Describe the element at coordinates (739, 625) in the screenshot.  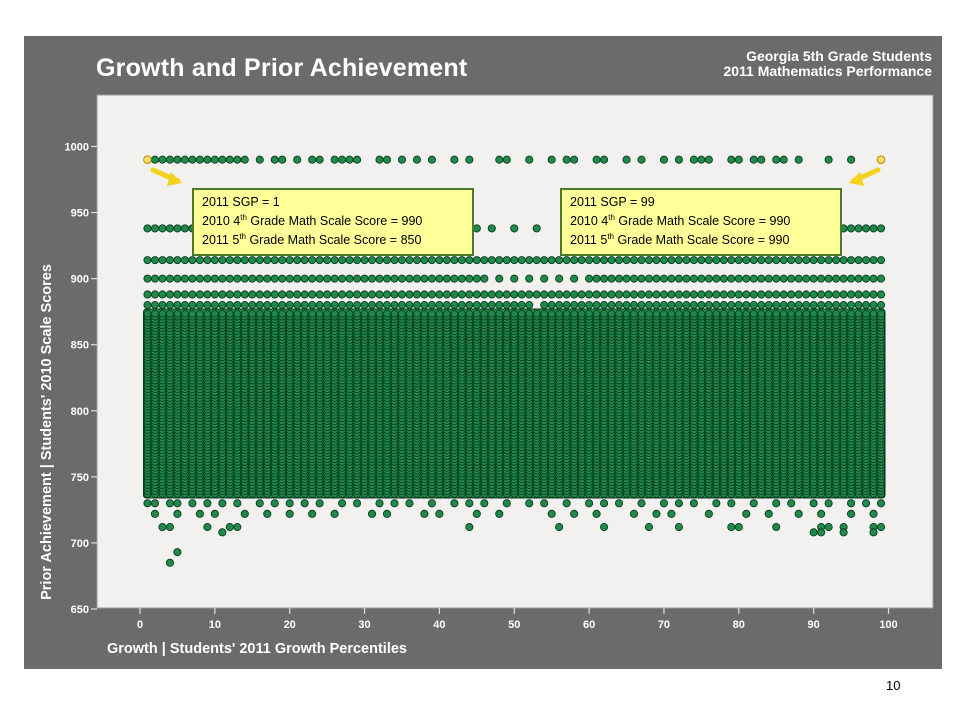
I see `x-tick-label: 80` at that location.